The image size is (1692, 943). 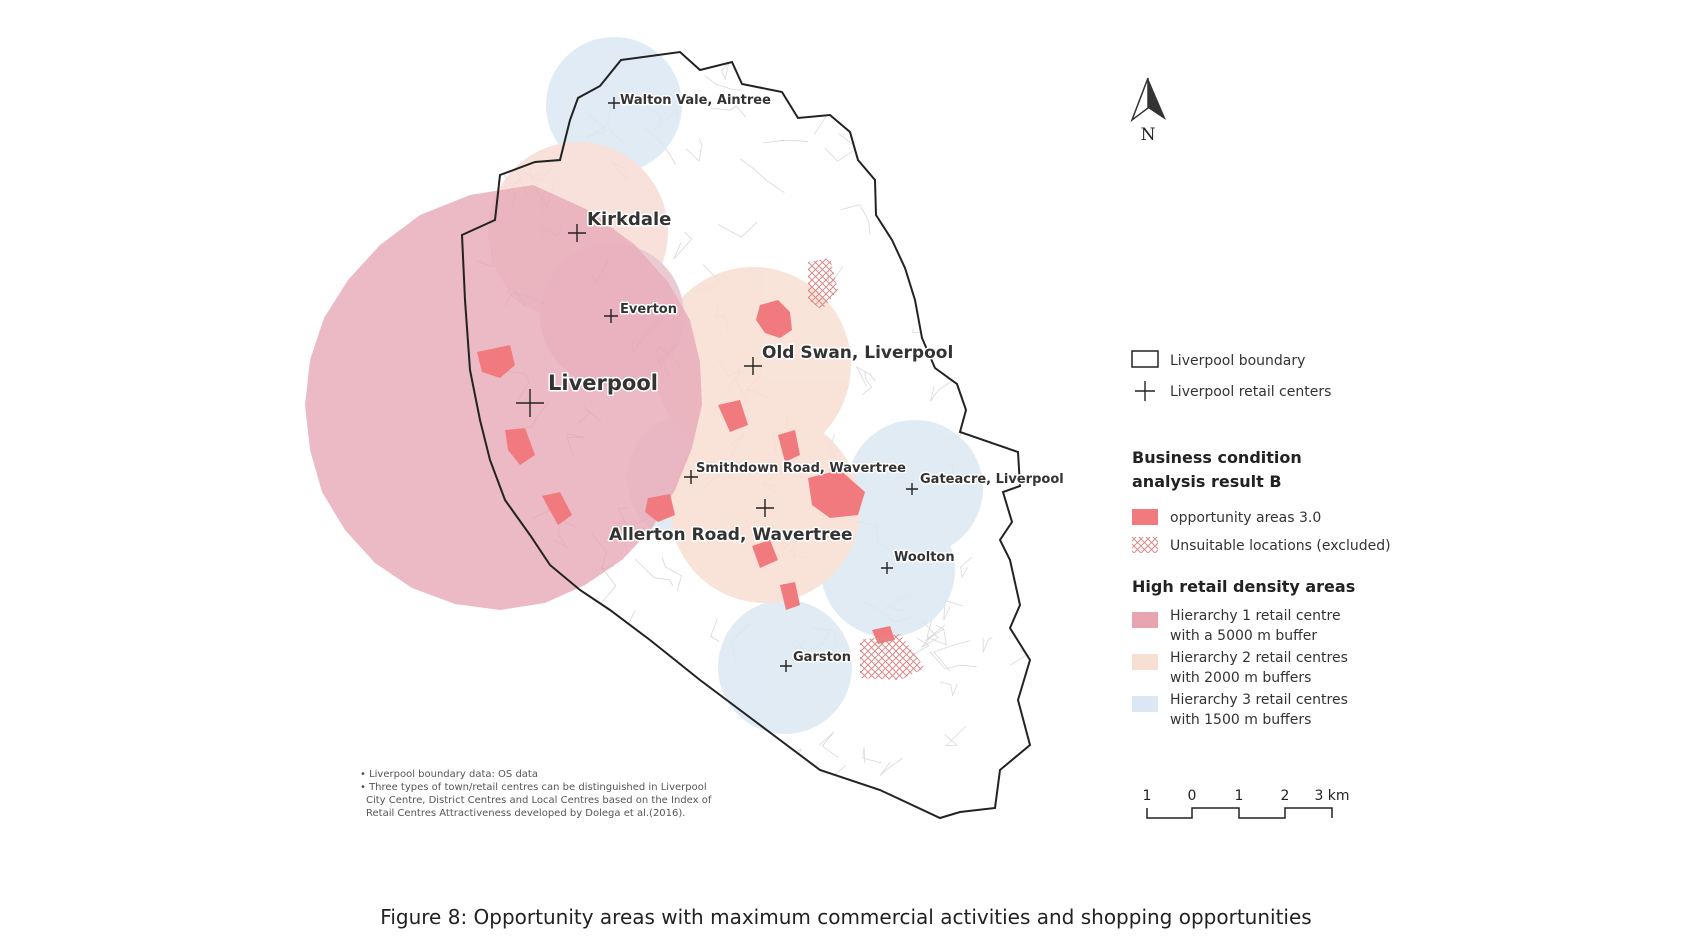 What do you see at coordinates (1239, 796) in the screenshot?
I see `scale-tick-label: 1` at bounding box center [1239, 796].